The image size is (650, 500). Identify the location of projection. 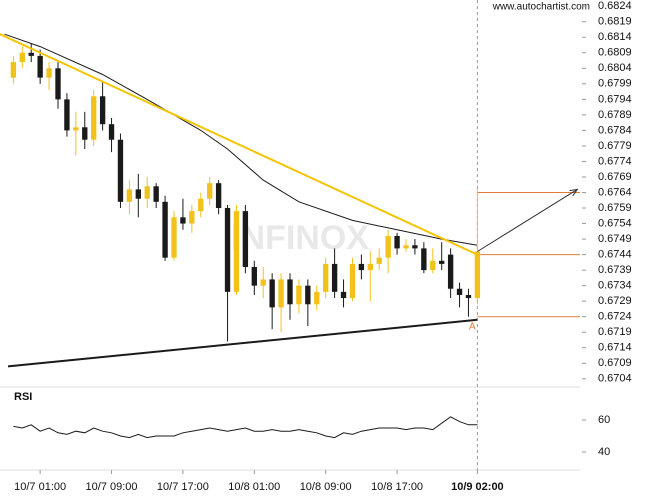
(527, 220).